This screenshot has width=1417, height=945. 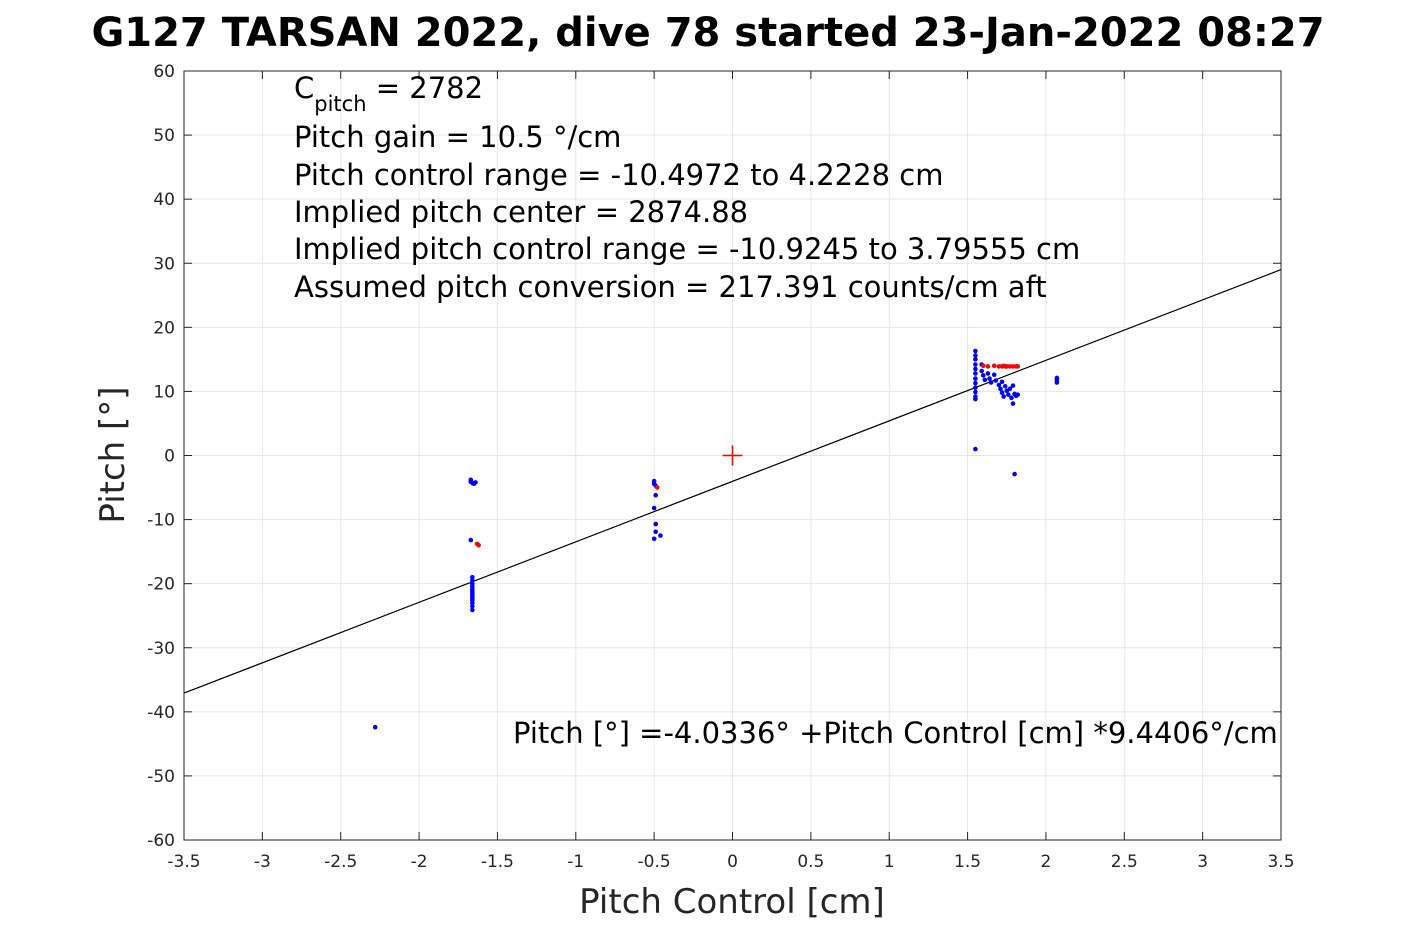 I want to click on x-tick-label: 1.5, so click(x=967, y=862).